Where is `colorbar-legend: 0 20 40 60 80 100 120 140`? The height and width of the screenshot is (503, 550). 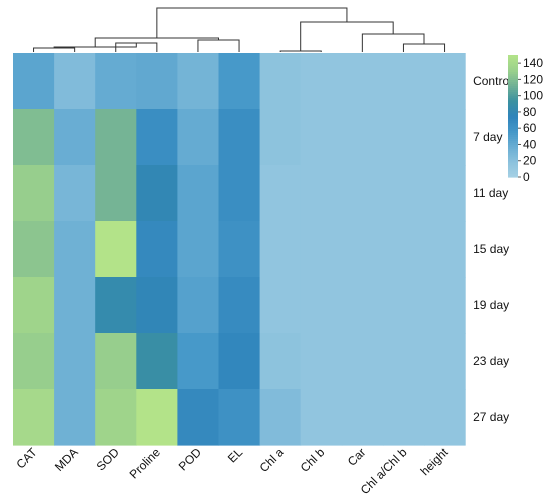 colorbar-legend: 0 20 40 60 80 100 120 140 is located at coordinates (525, 119).